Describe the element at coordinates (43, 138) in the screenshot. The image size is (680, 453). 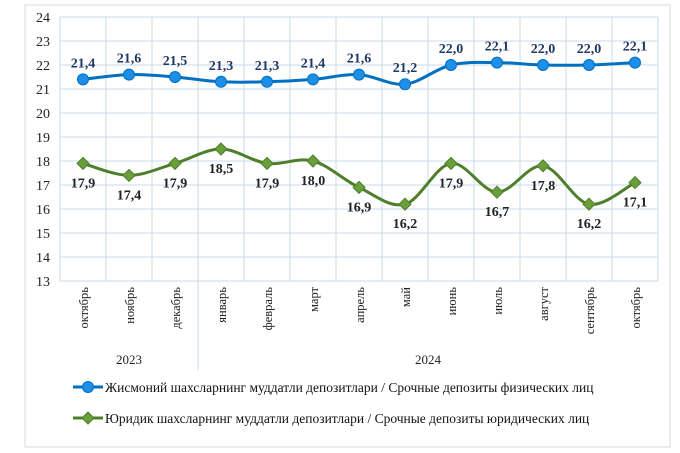
I see `y-tick-label: 19` at that location.